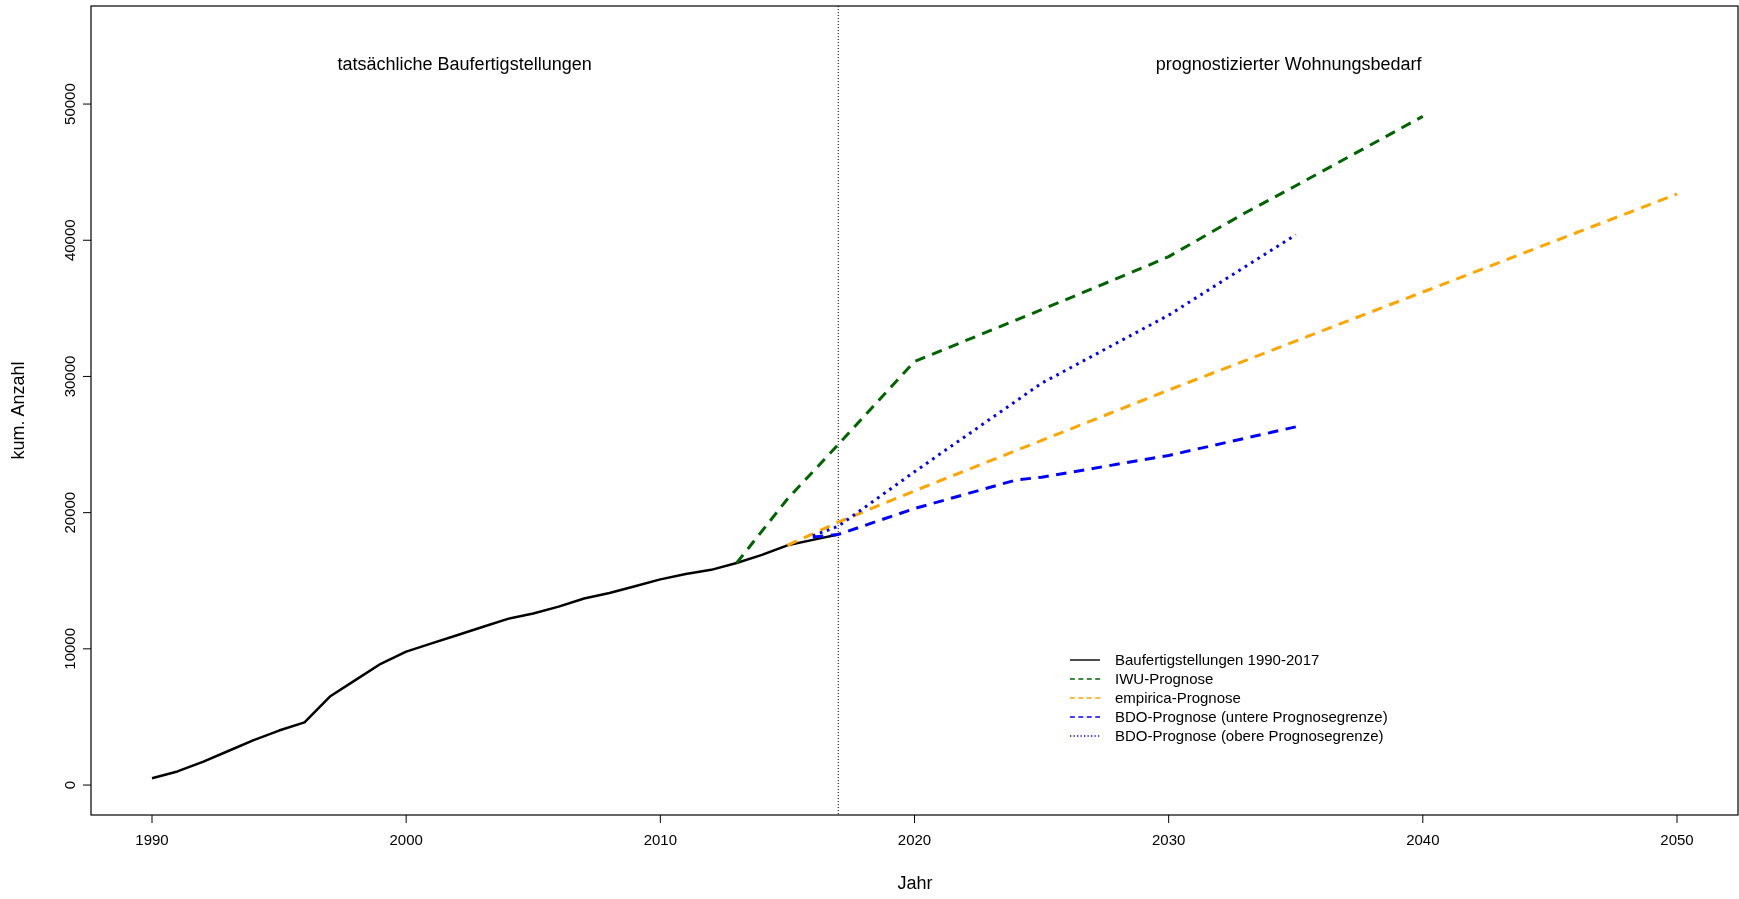  Describe the element at coordinates (69, 240) in the screenshot. I see `y-tick-label: 40000` at that location.